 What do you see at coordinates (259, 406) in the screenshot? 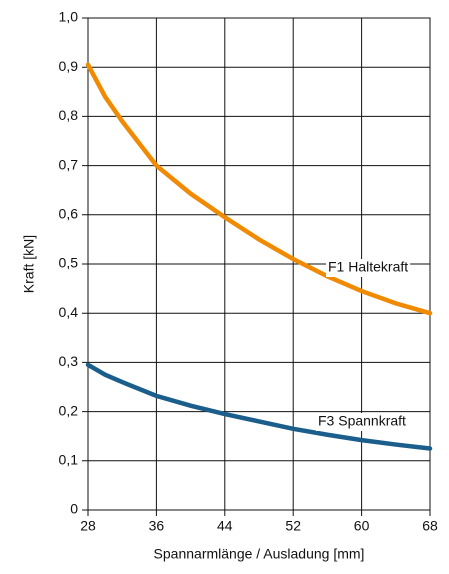
I see `line` at bounding box center [259, 406].